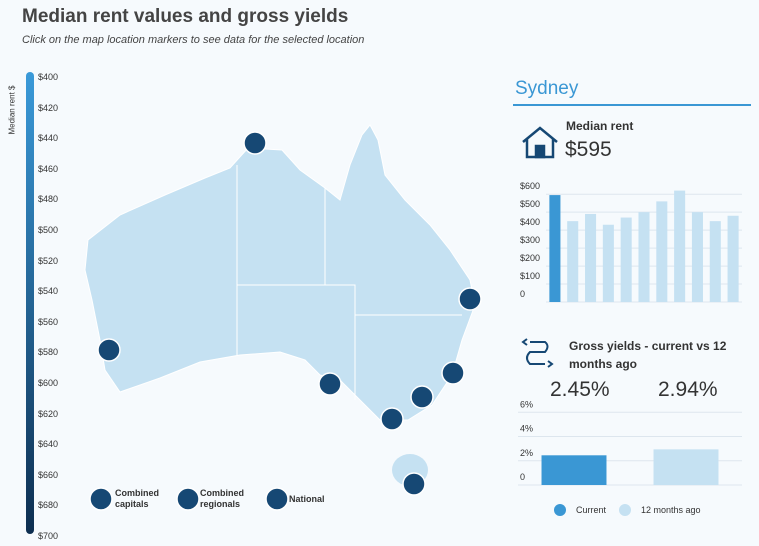 The image size is (759, 546). I want to click on color-scale, so click(30, 303).